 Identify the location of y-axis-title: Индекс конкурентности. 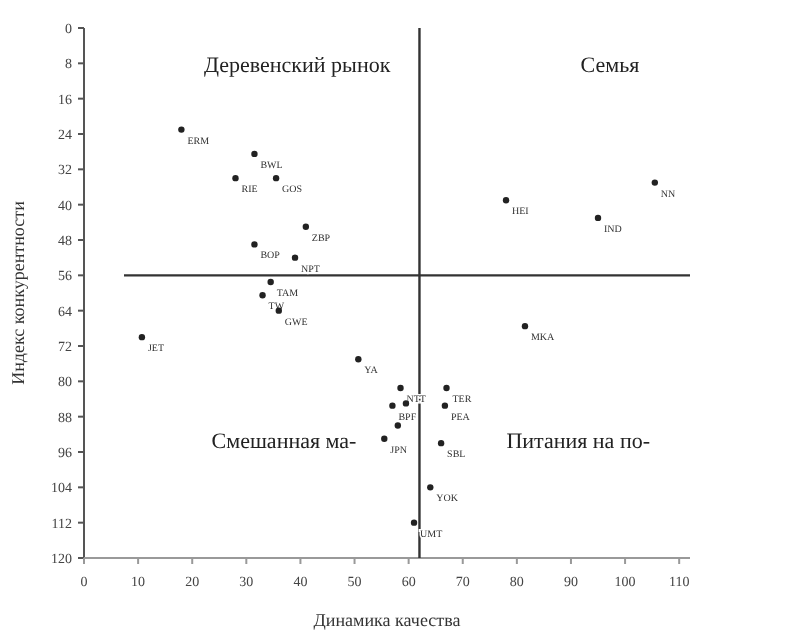
(18, 292).